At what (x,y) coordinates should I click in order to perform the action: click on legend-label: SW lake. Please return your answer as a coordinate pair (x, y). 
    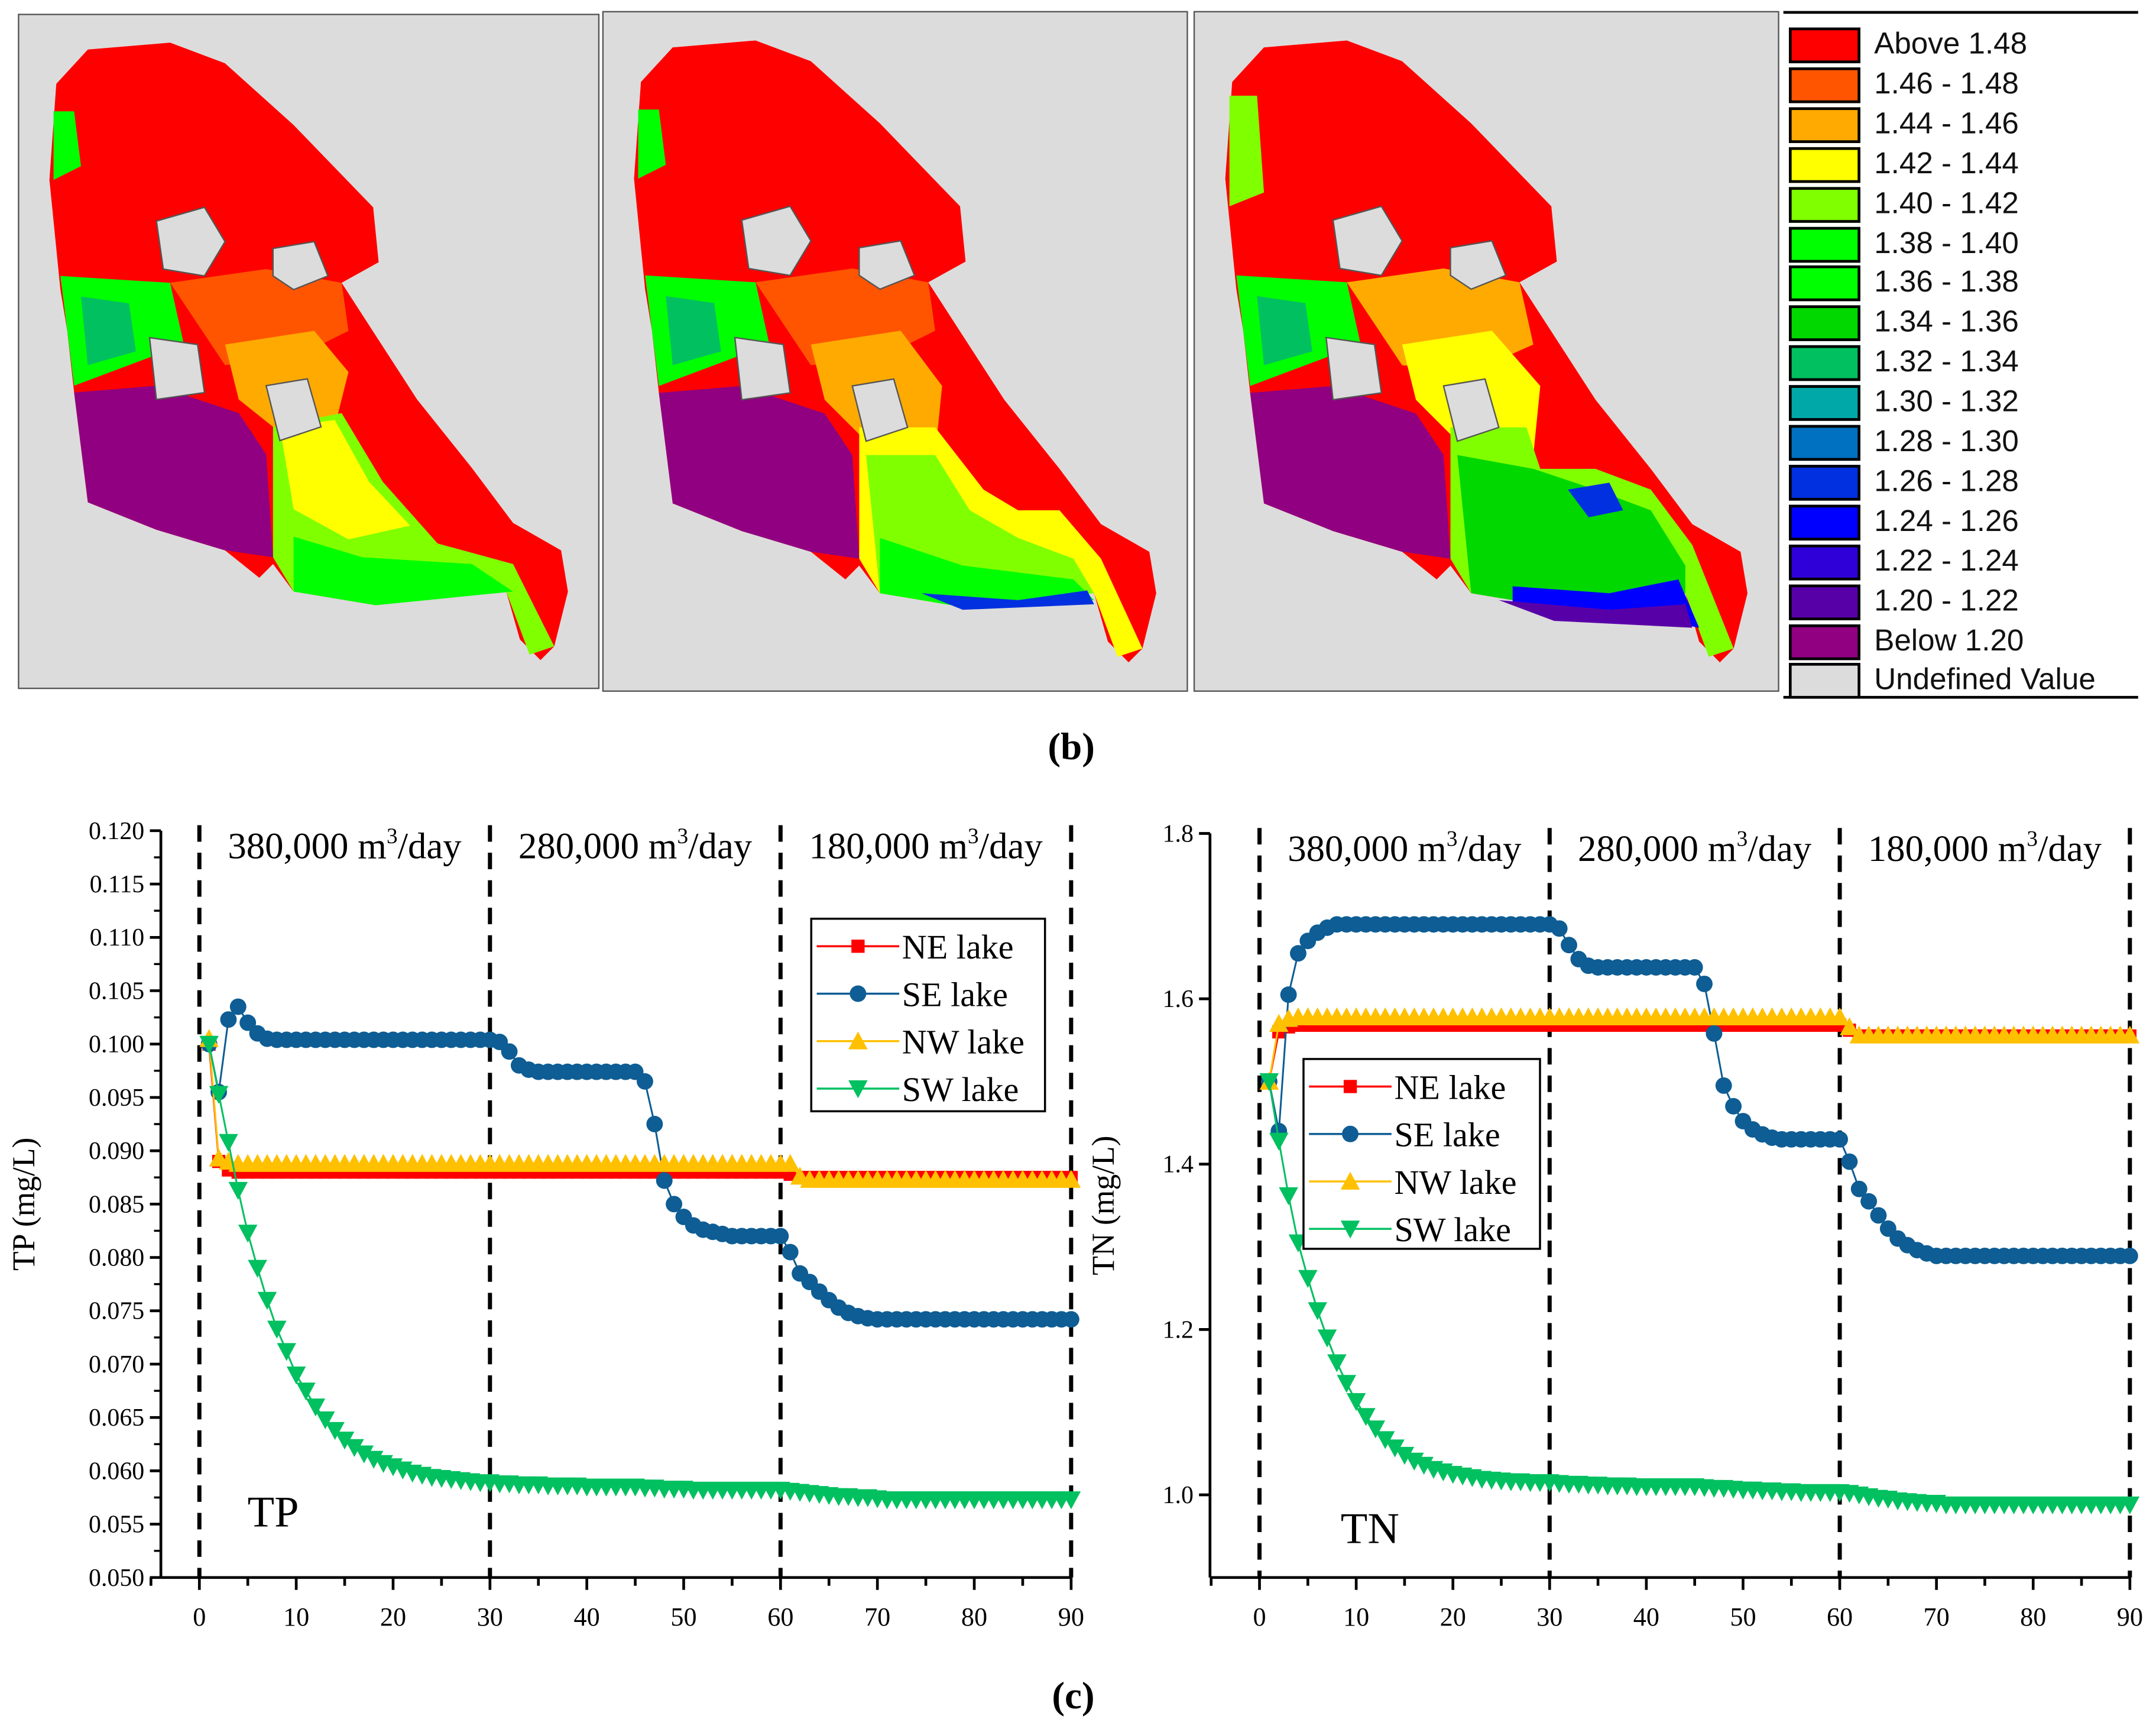
    Looking at the image, I should click on (960, 1089).